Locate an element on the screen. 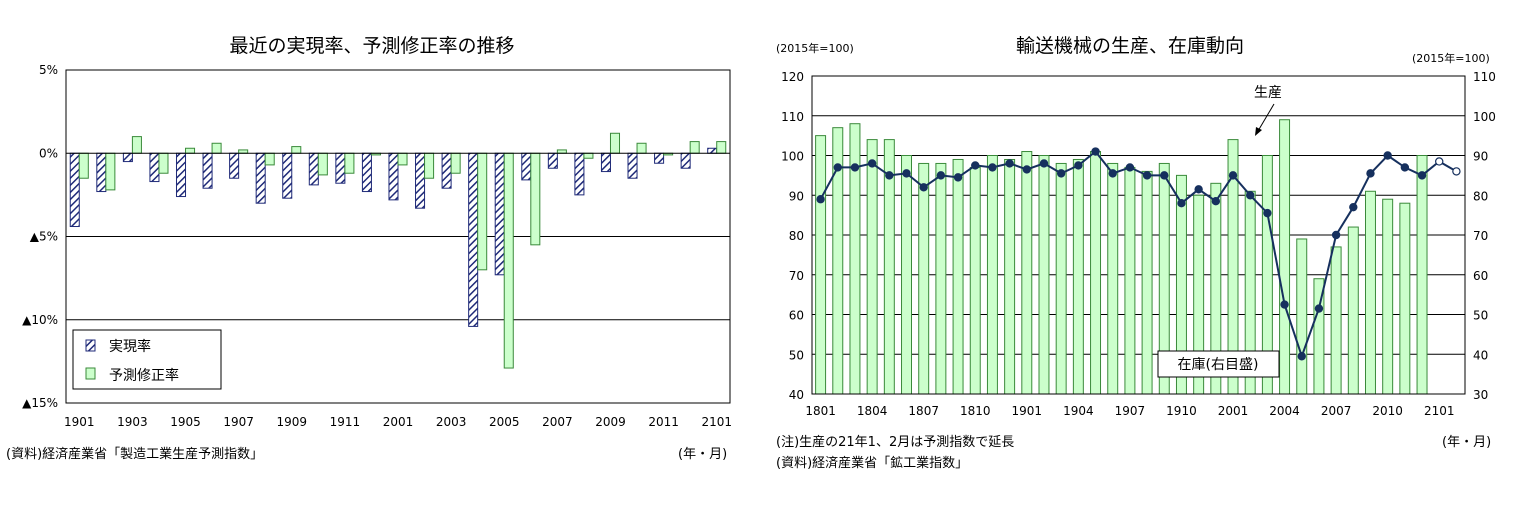 The height and width of the screenshot is (506, 1532). right-left-y-tick-label: 100 is located at coordinates (792, 157).